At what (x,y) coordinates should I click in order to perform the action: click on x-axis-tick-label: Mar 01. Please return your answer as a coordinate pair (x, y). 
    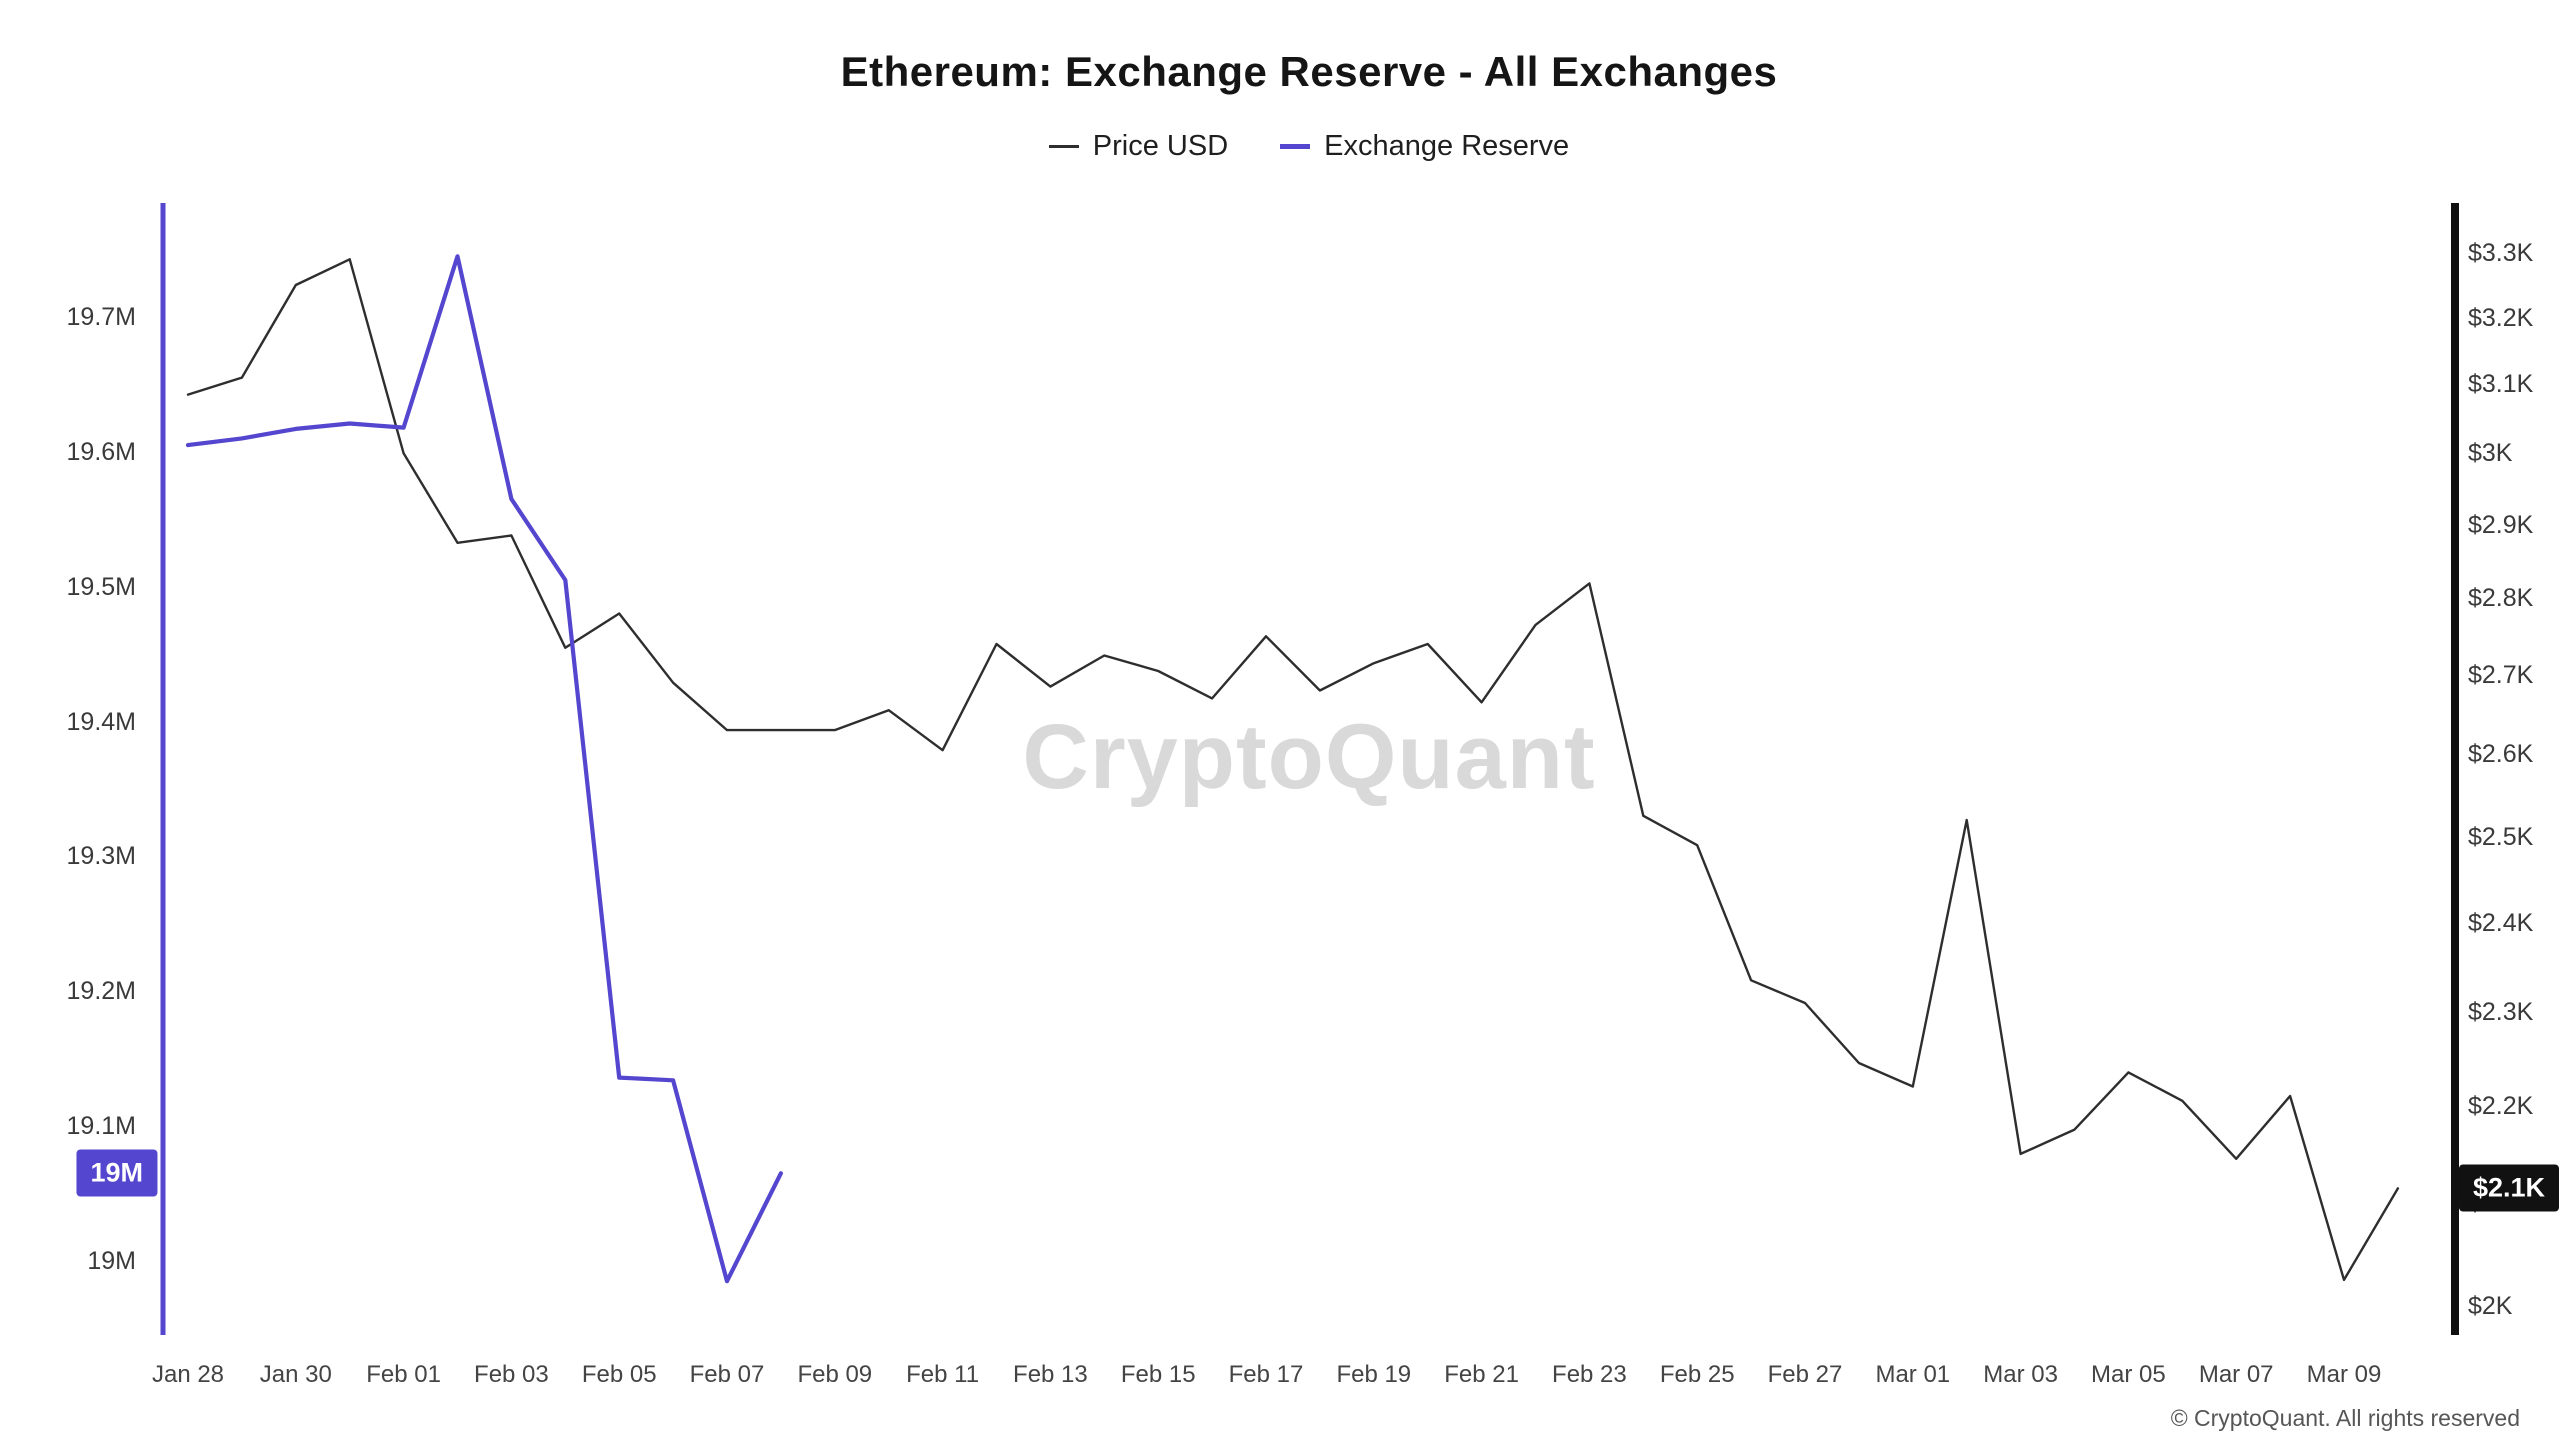
    Looking at the image, I should click on (1913, 1374).